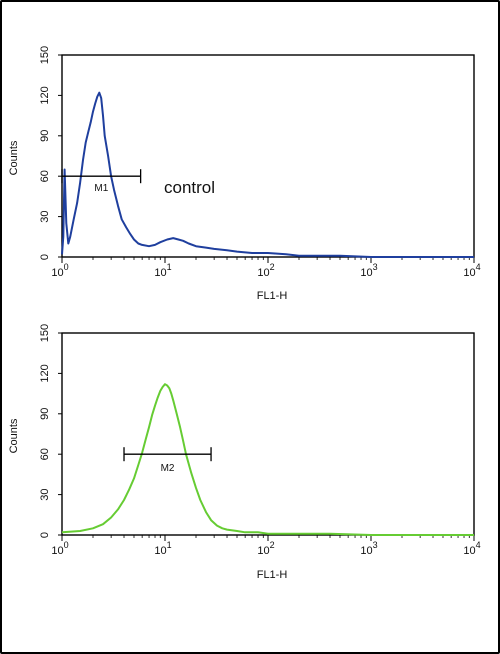 This screenshot has width=500, height=654. Describe the element at coordinates (168, 468) in the screenshot. I see `gate-label: M2` at that location.